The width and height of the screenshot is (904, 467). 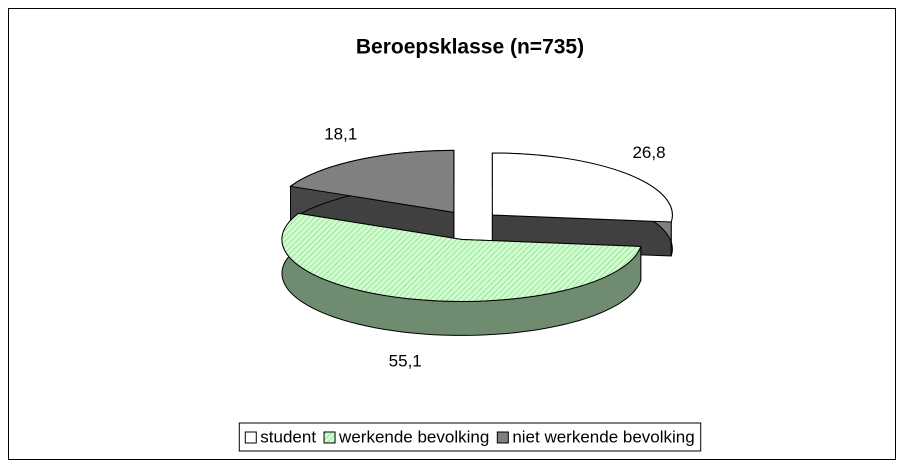 What do you see at coordinates (470, 47) in the screenshot?
I see `chart-title: Beroepsklasse (n=735)` at bounding box center [470, 47].